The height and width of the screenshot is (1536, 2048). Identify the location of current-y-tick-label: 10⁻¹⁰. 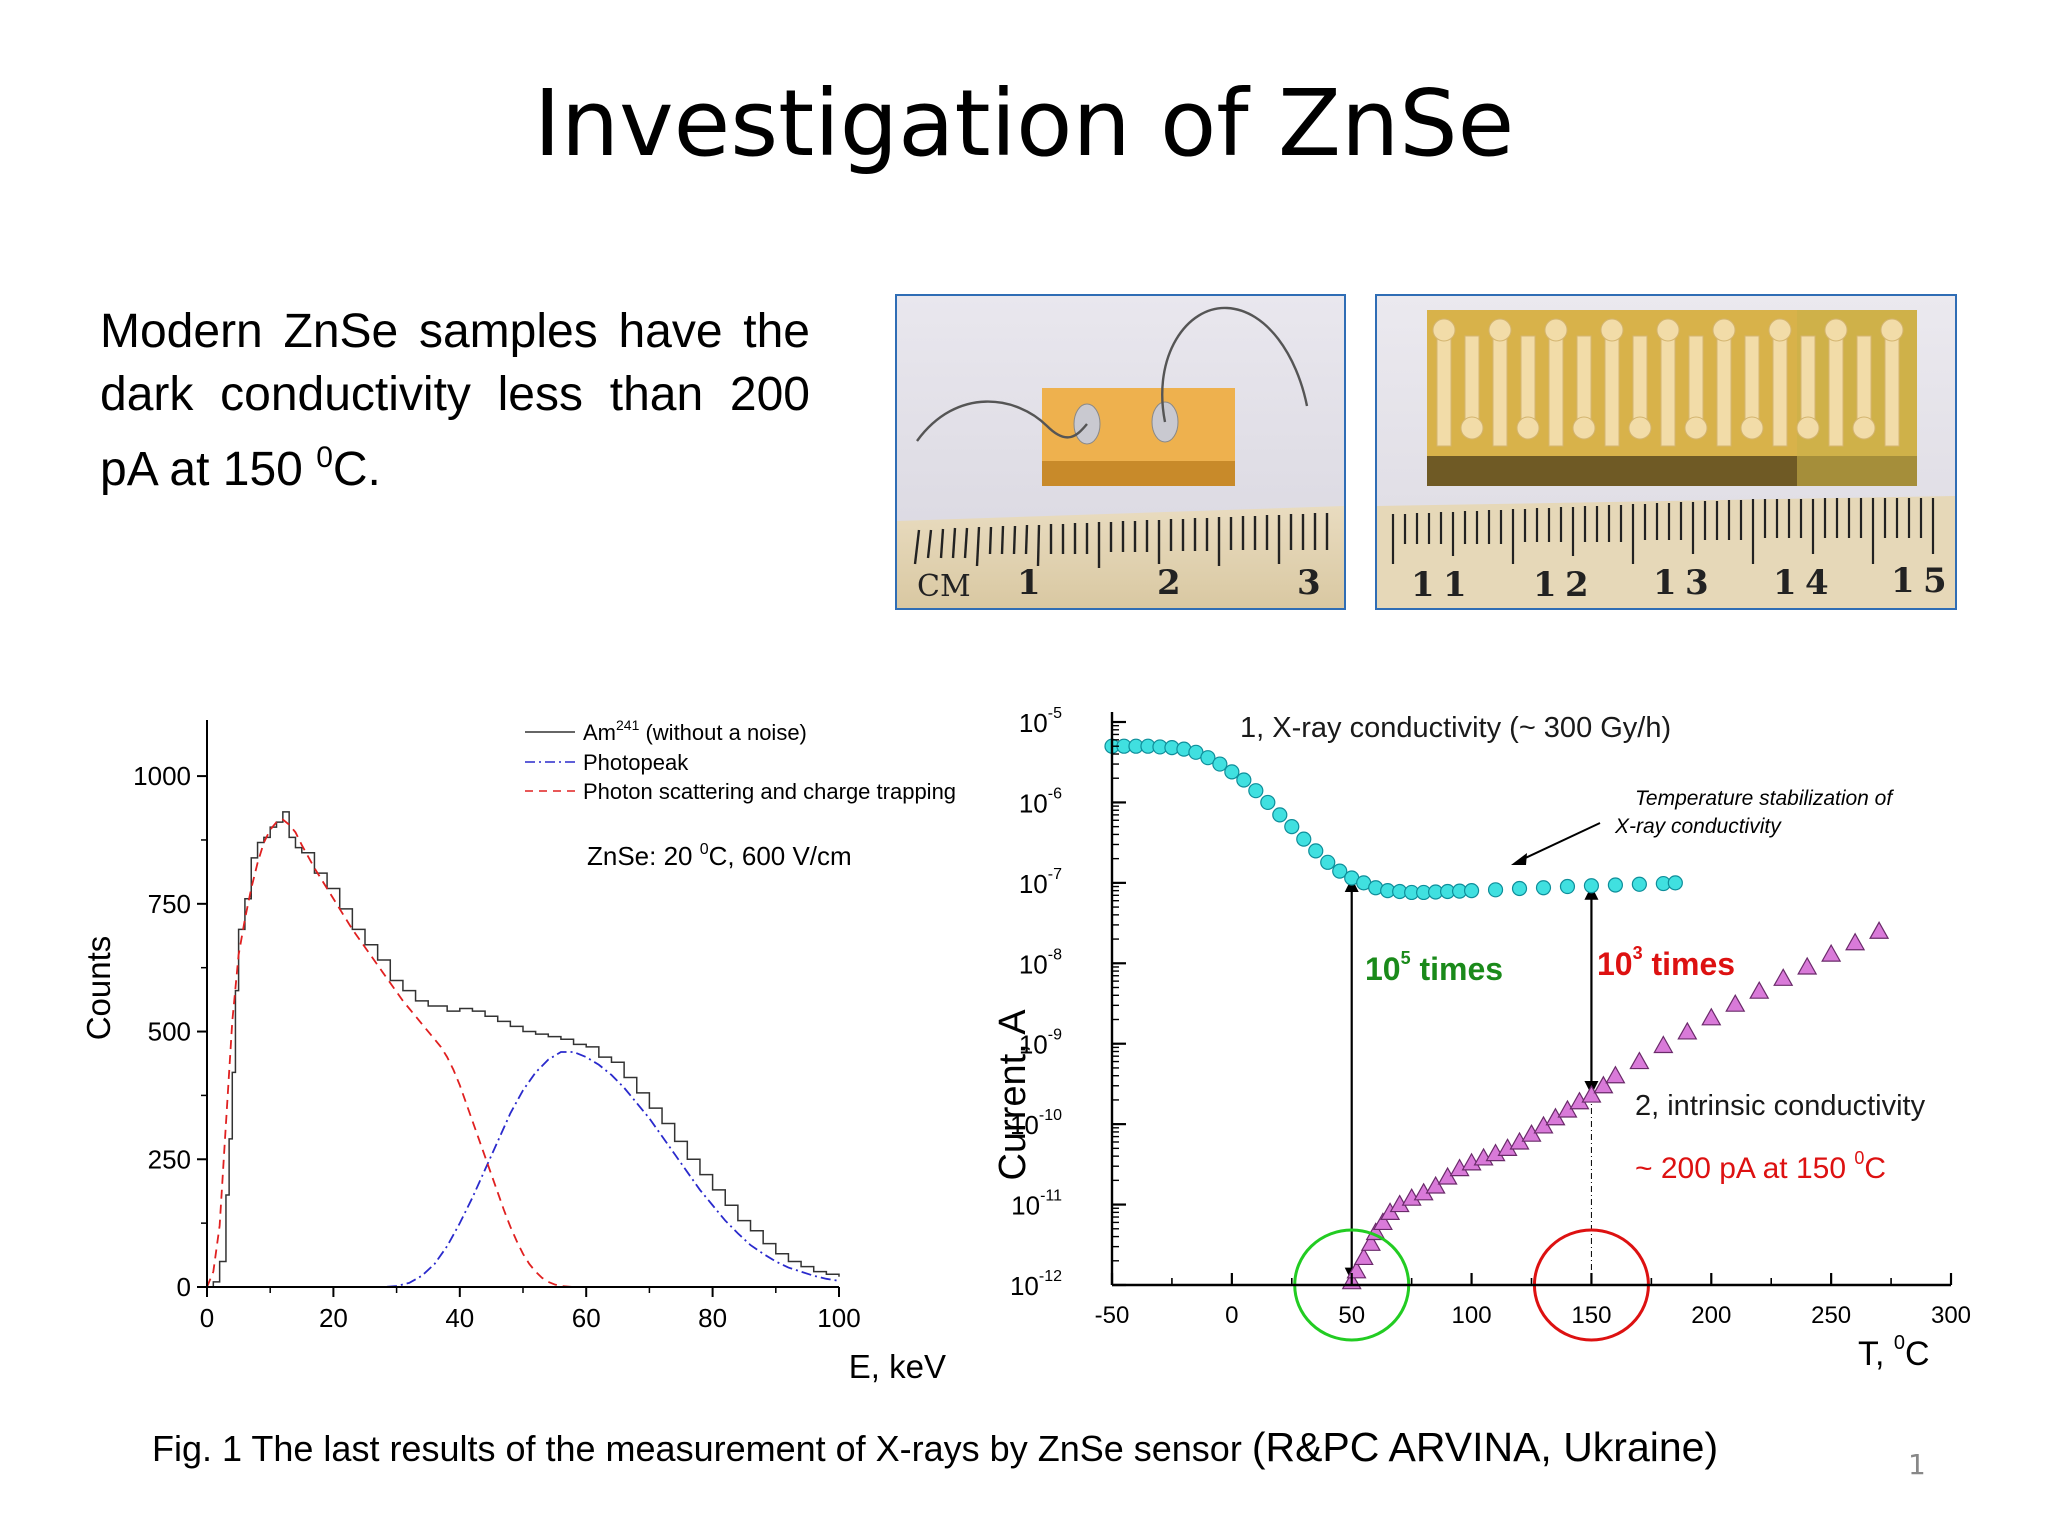
(1036, 1123).